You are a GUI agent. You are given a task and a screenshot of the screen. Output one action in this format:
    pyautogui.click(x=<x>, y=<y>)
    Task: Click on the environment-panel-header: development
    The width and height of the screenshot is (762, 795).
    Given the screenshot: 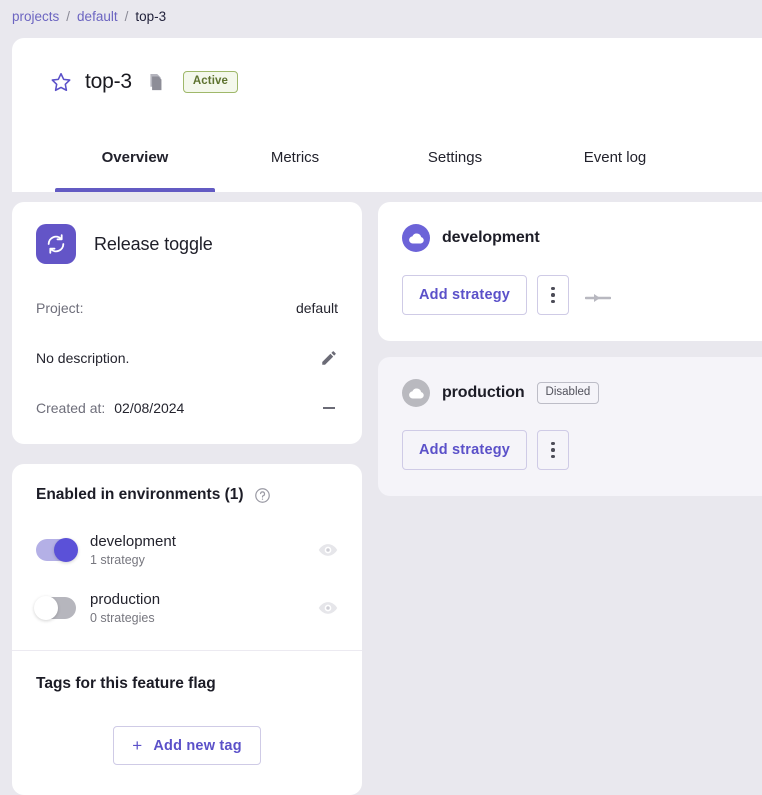 What is the action you would take?
    pyautogui.click(x=582, y=238)
    